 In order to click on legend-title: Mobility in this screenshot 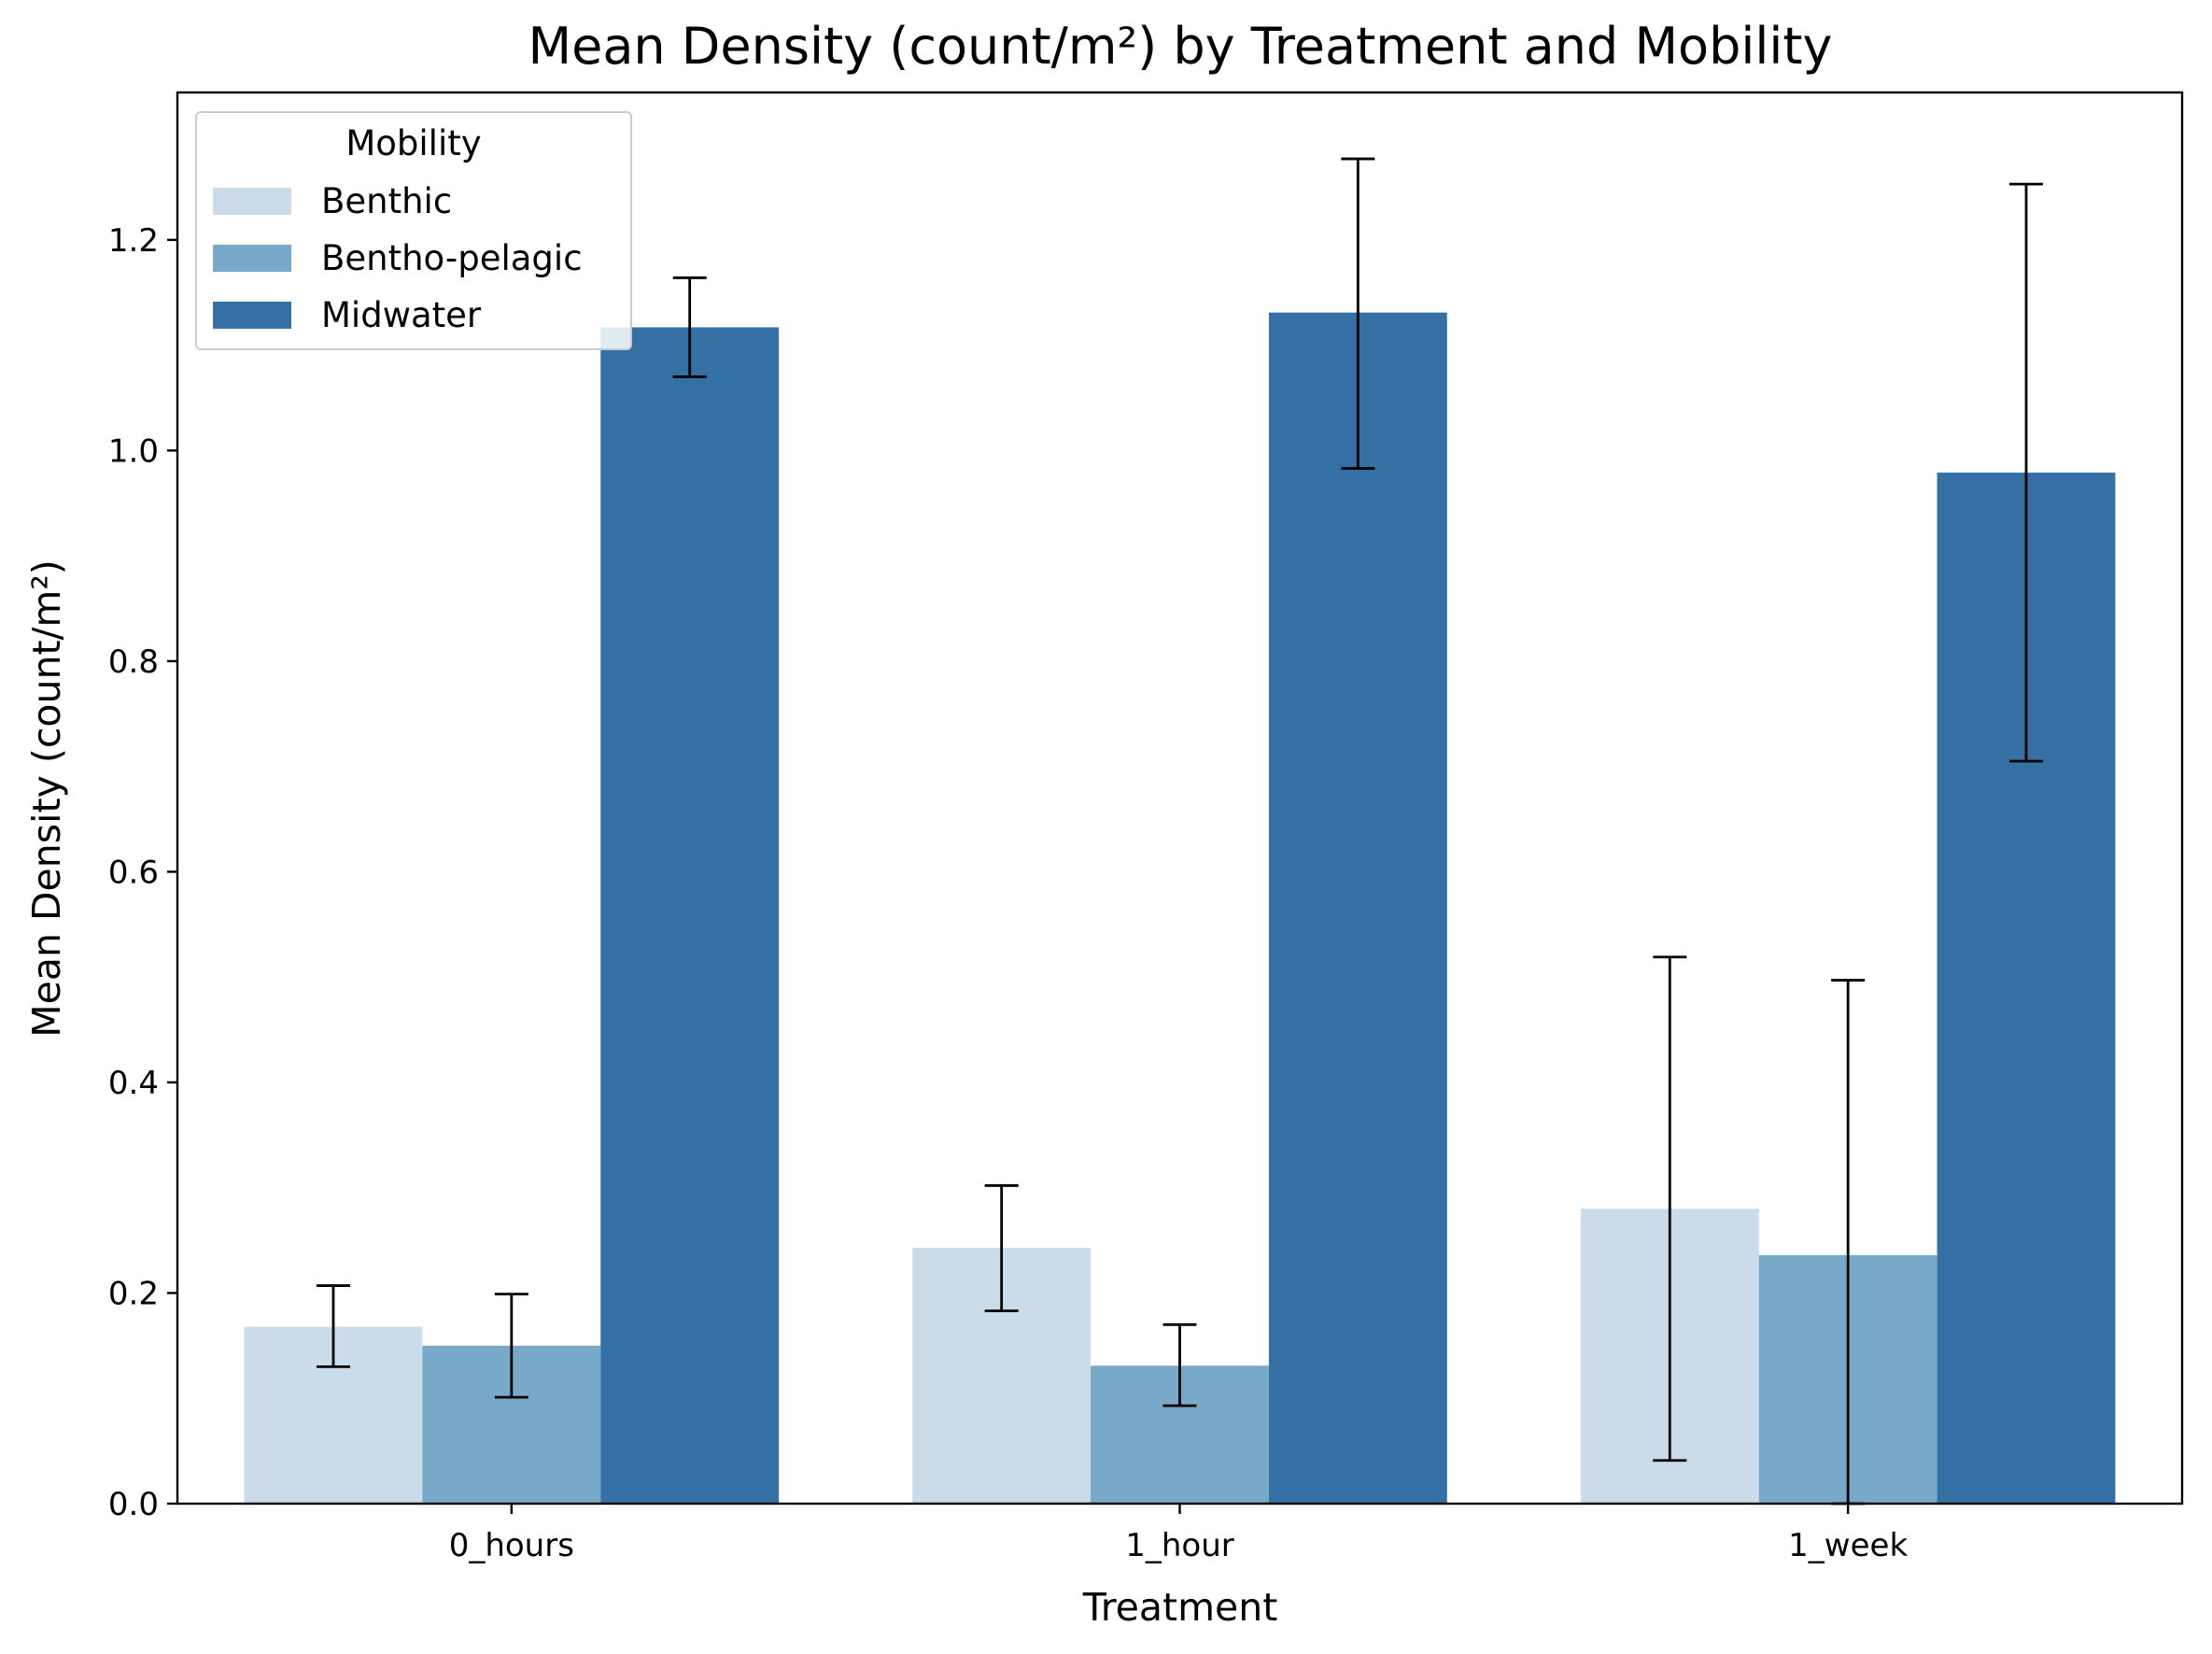, I will do `click(413, 143)`.